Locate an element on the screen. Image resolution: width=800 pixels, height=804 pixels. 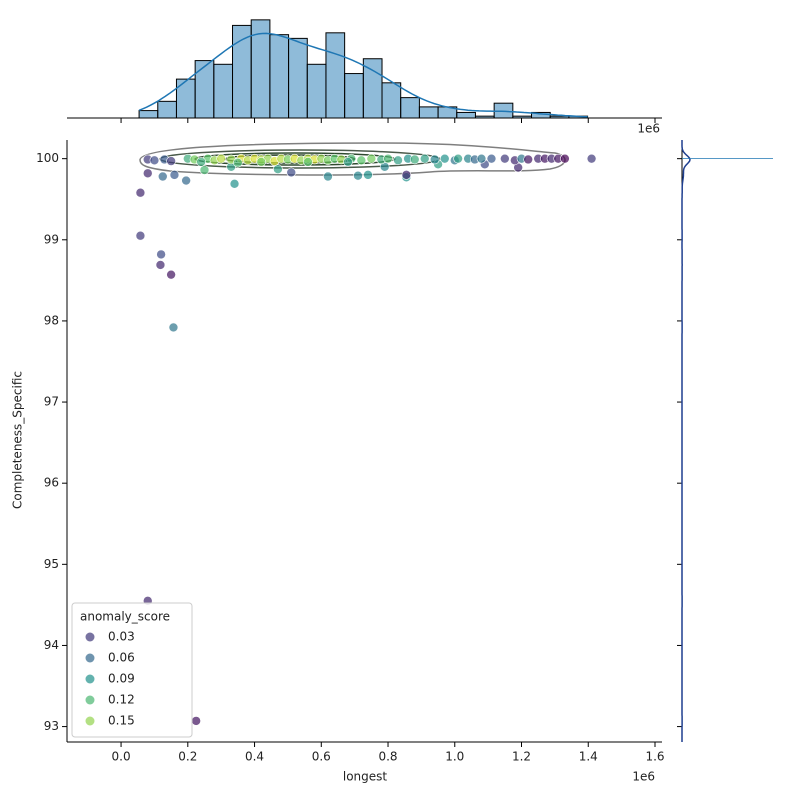
y-tick-label: 100 is located at coordinates (47, 158).